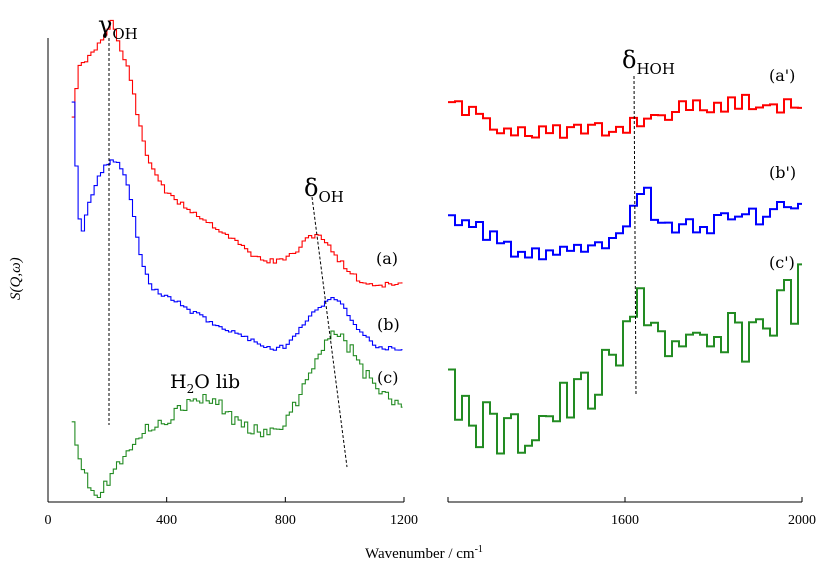 The width and height of the screenshot is (823, 565). I want to click on series-label-a: (a), so click(387, 258).